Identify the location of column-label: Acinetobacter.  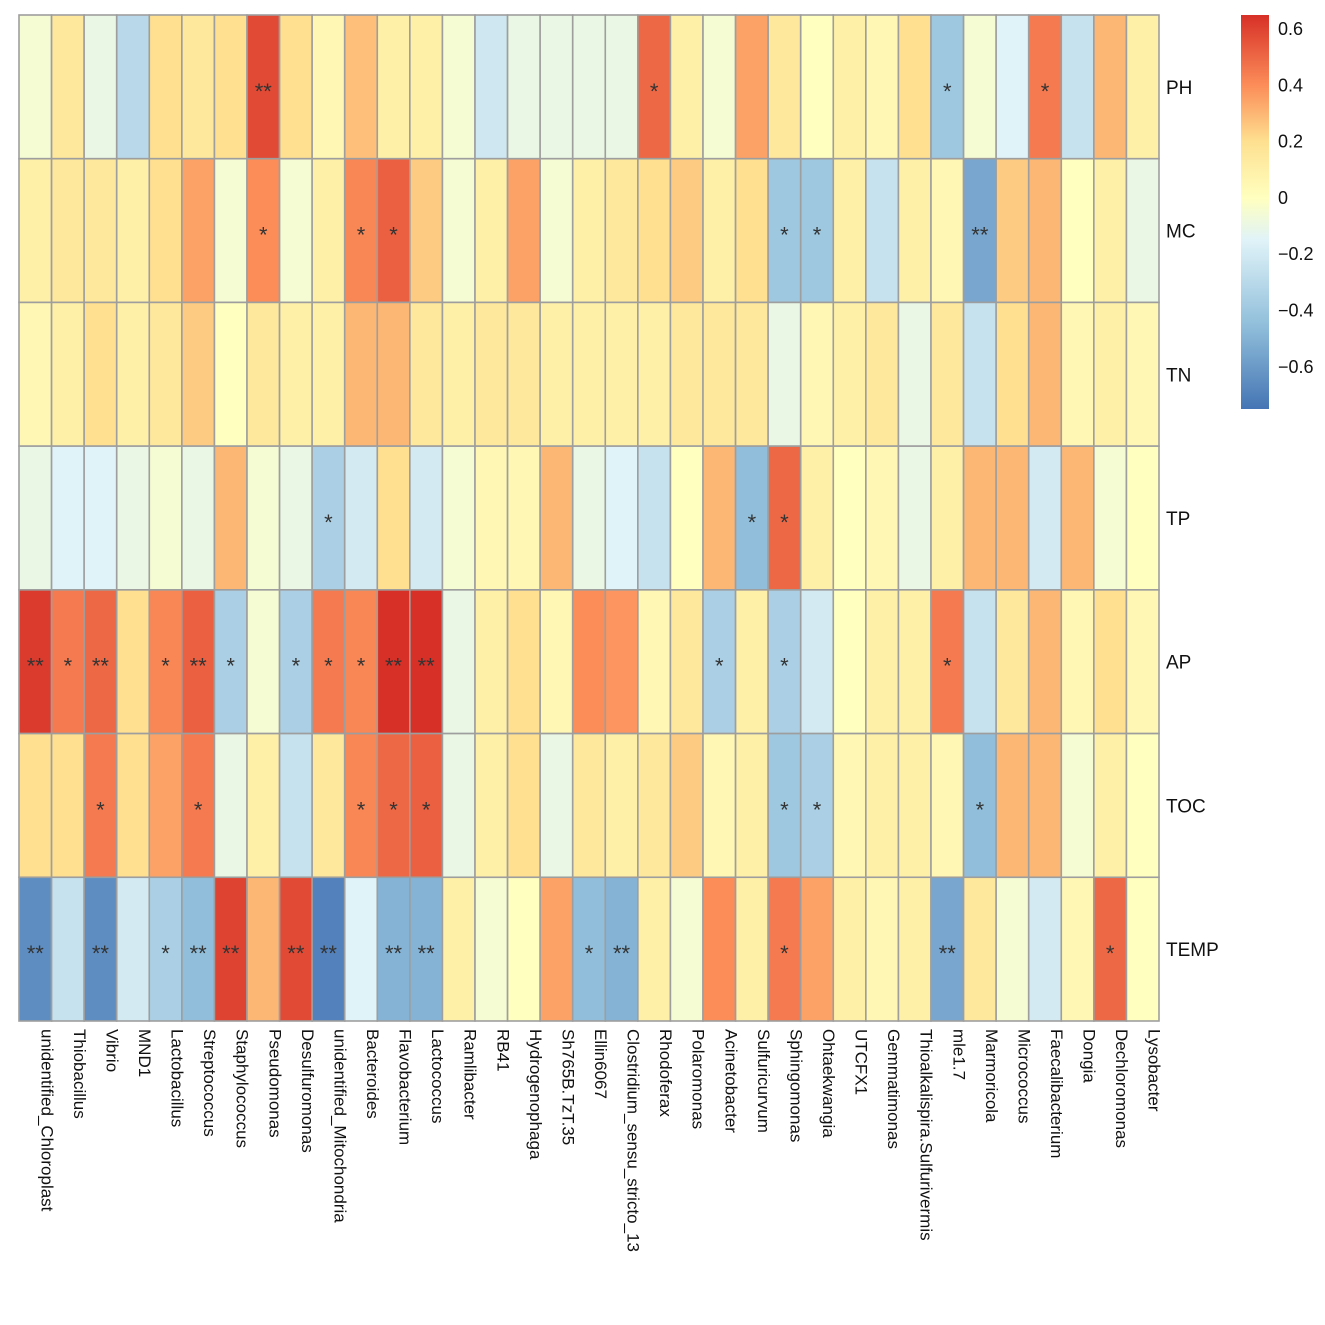
(730, 1081).